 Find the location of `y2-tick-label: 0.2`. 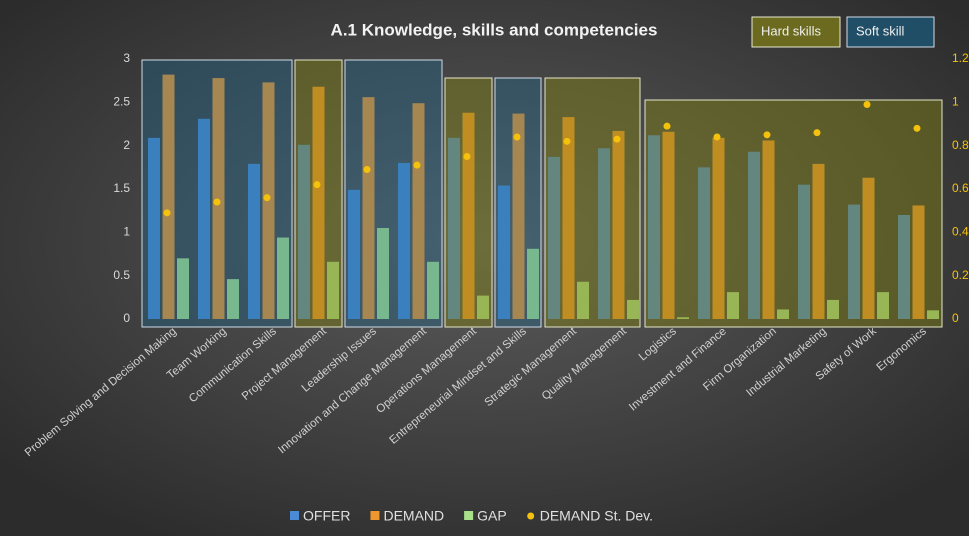

y2-tick-label: 0.2 is located at coordinates (960, 275).